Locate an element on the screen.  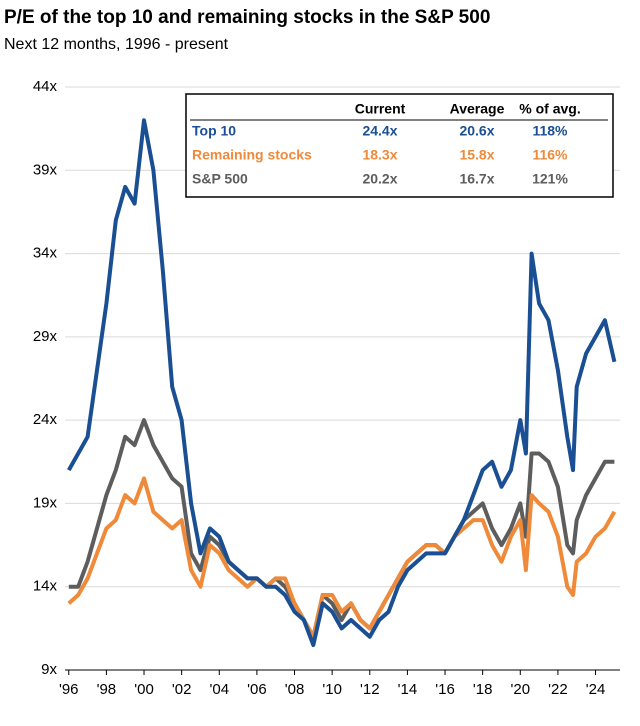
x-tick-label: '00 is located at coordinates (144, 689).